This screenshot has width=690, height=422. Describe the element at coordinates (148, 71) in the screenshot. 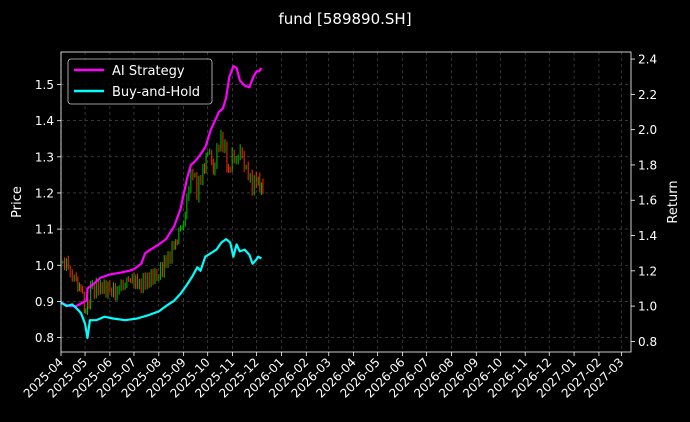

I see `legend-label-ai-strategy: AI Strategy` at that location.